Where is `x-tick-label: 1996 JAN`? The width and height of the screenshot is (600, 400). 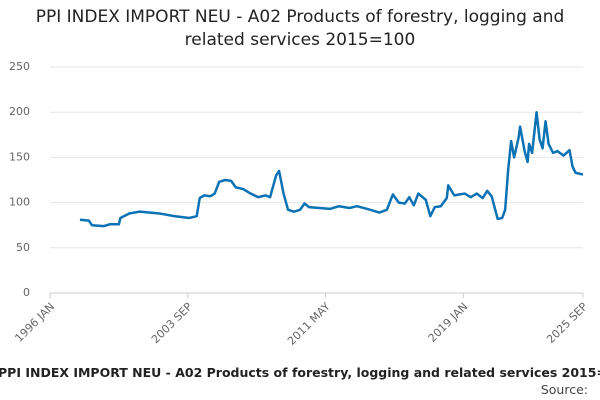
x-tick-label: 1996 JAN is located at coordinates (34, 322).